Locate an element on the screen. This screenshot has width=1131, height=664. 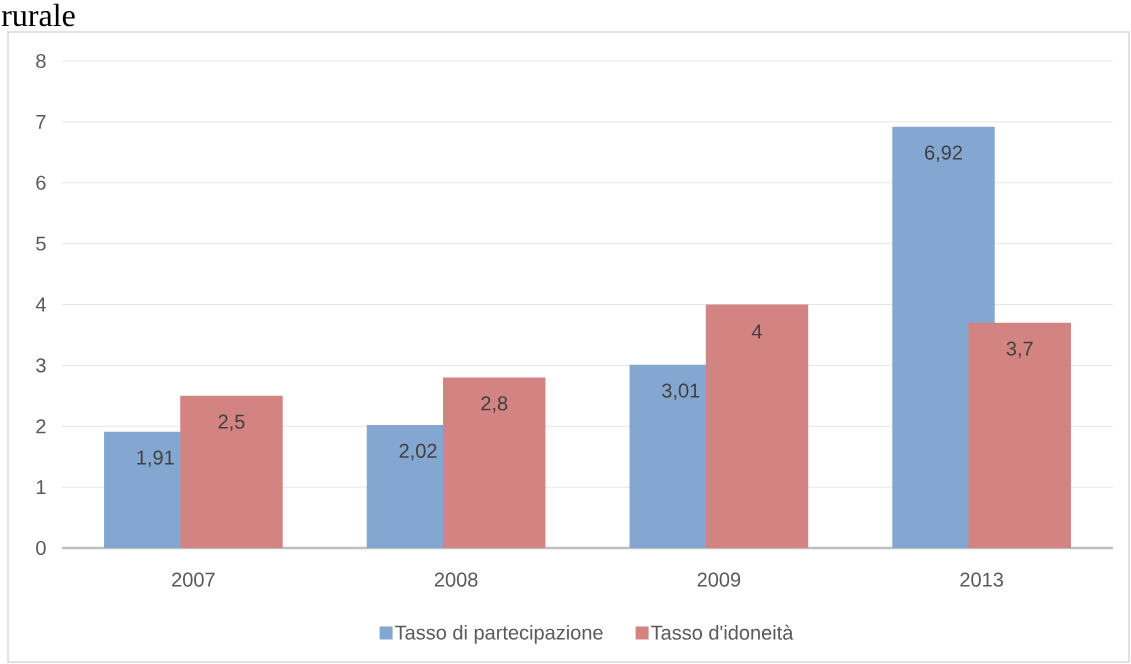
y-tick-label: 1 is located at coordinates (41, 487).